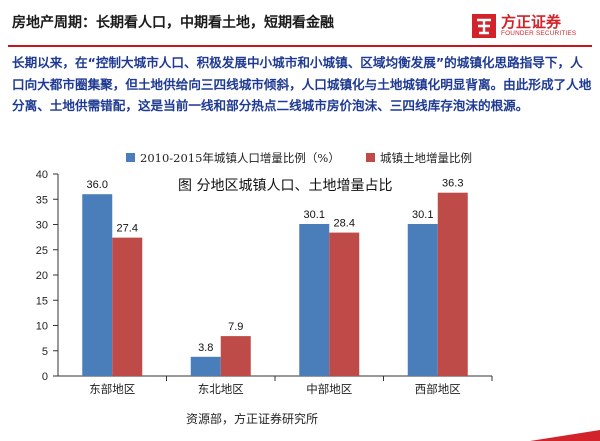 Image resolution: width=600 pixels, height=441 pixels. I want to click on legend-label: 城镇土地增量比例, so click(426, 158).